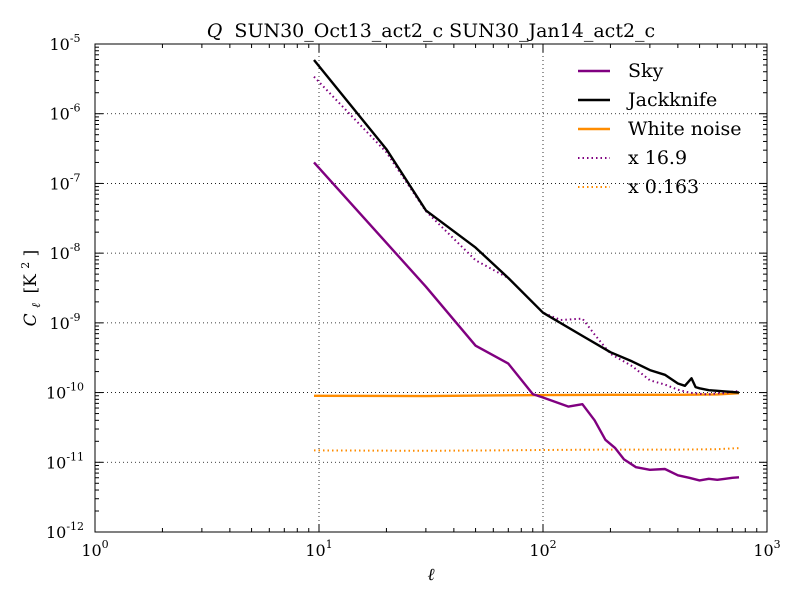 Image resolution: width=800 pixels, height=600 pixels. I want to click on y-tick-label: 10⁻⁷, so click(64, 182).